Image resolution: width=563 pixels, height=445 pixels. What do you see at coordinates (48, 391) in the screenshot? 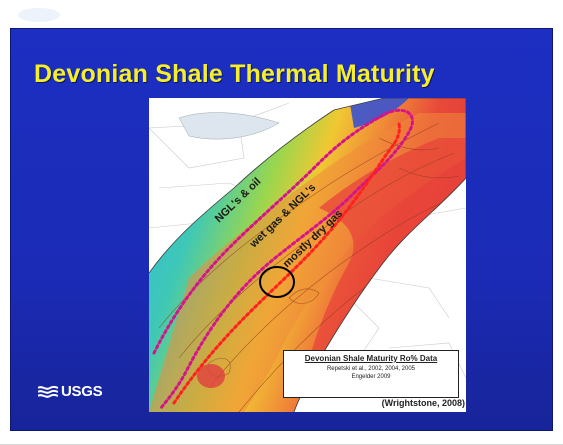
I see `usgs-wave-icon` at bounding box center [48, 391].